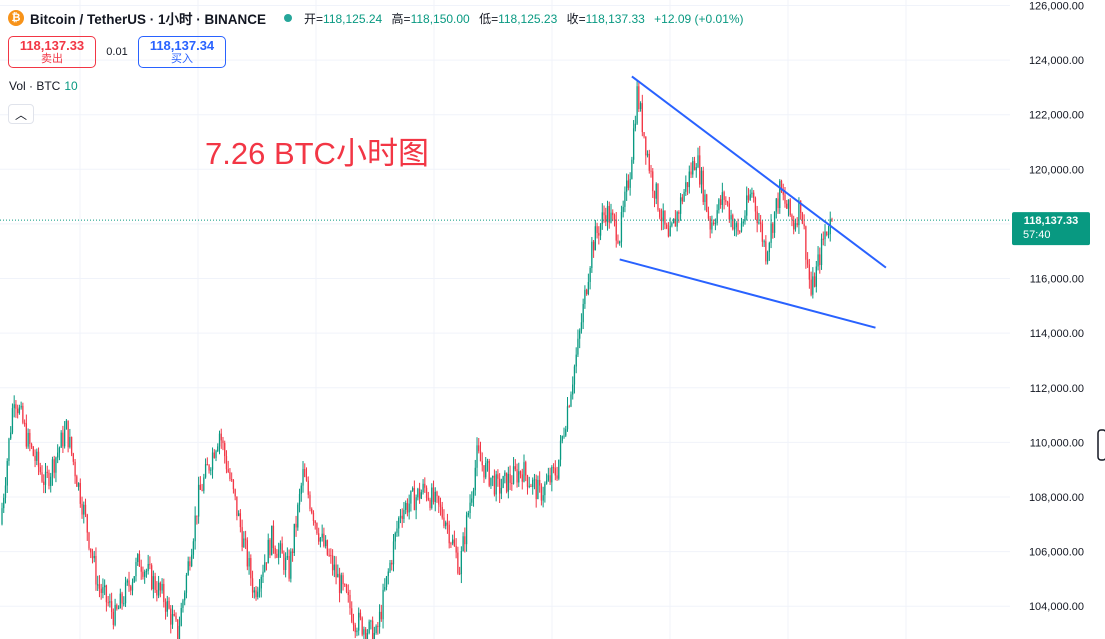 The image size is (1105, 639). I want to click on y-tick-label: 112,000.00, so click(1057, 389).